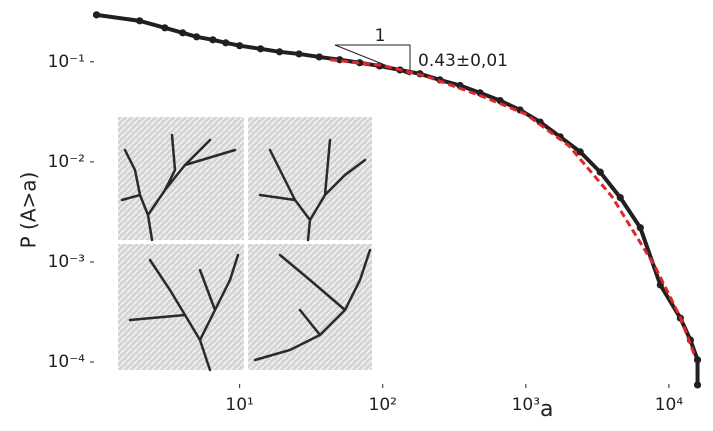  I want to click on annotation-run: 1, so click(380, 36).